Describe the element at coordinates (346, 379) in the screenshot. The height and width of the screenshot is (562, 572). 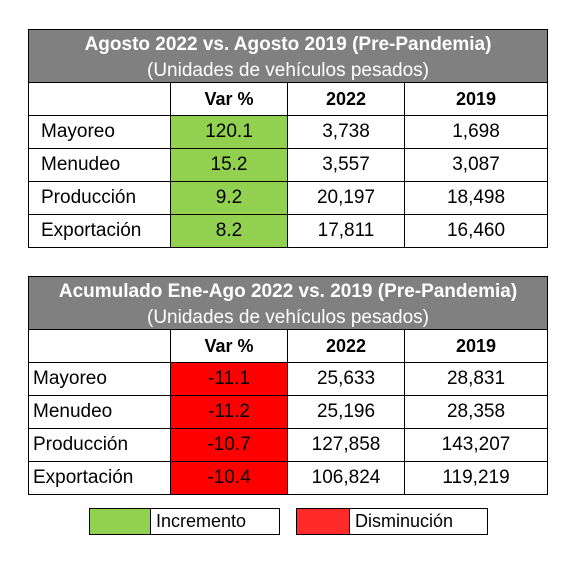
I see `value-2022: 25,633` at that location.